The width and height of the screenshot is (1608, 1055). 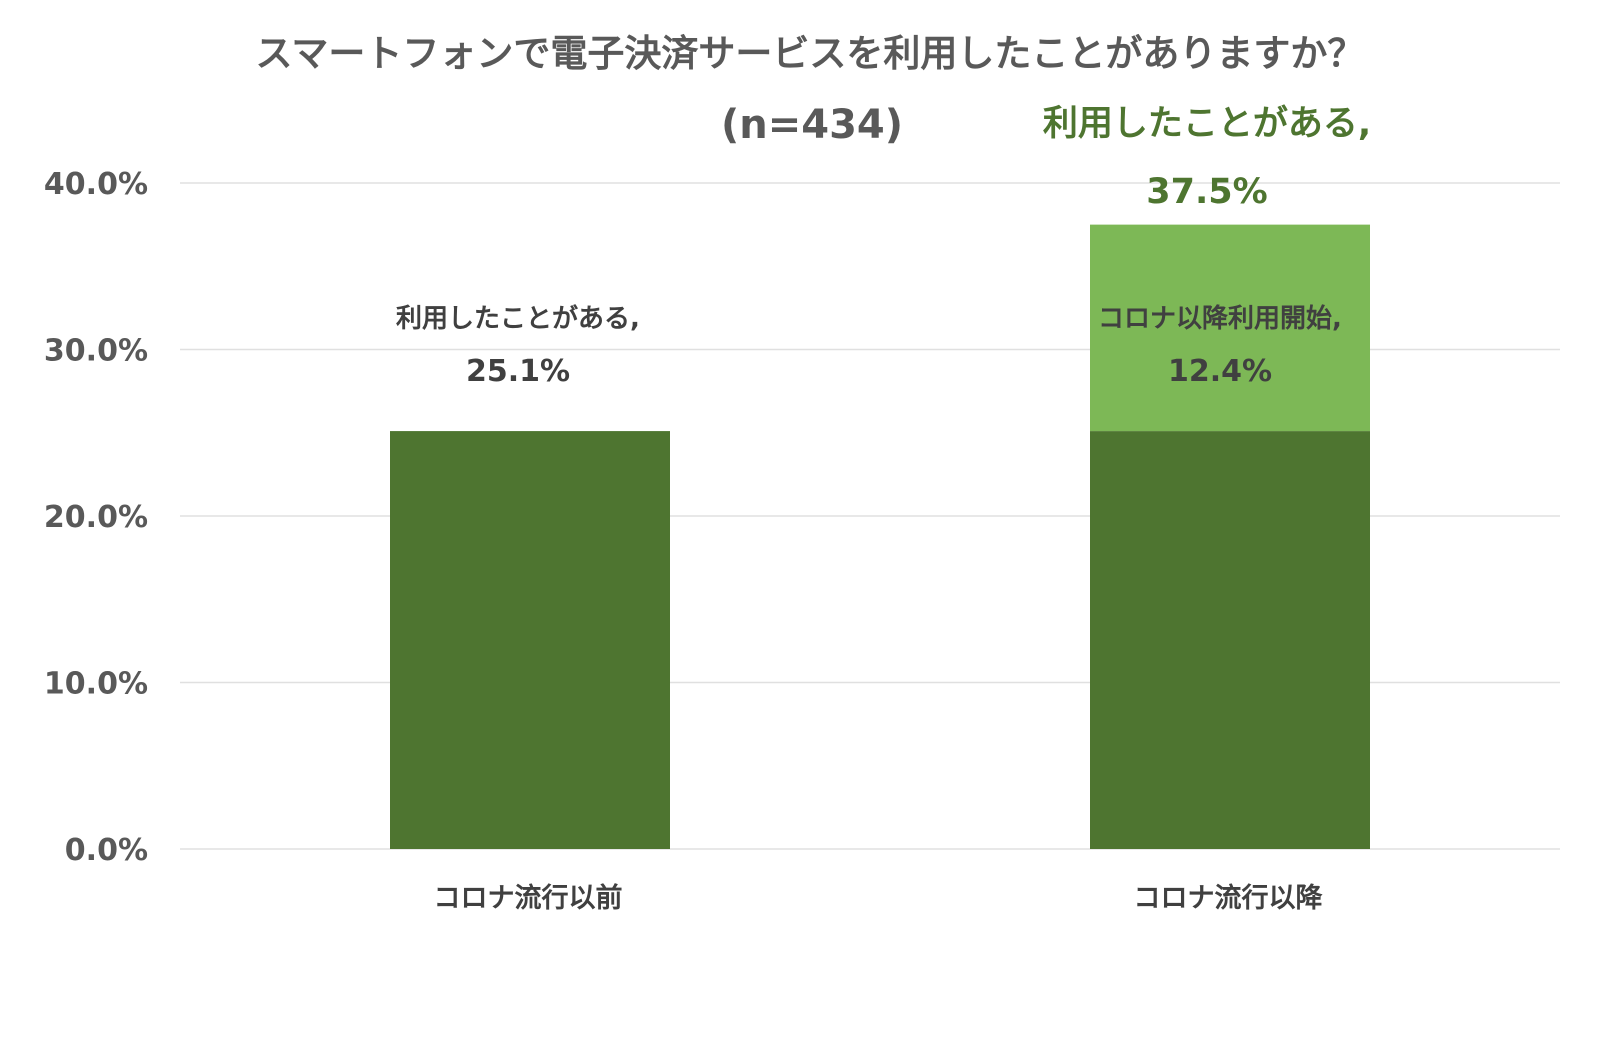 What do you see at coordinates (96, 351) in the screenshot?
I see `y-tick-label: 30.0%` at bounding box center [96, 351].